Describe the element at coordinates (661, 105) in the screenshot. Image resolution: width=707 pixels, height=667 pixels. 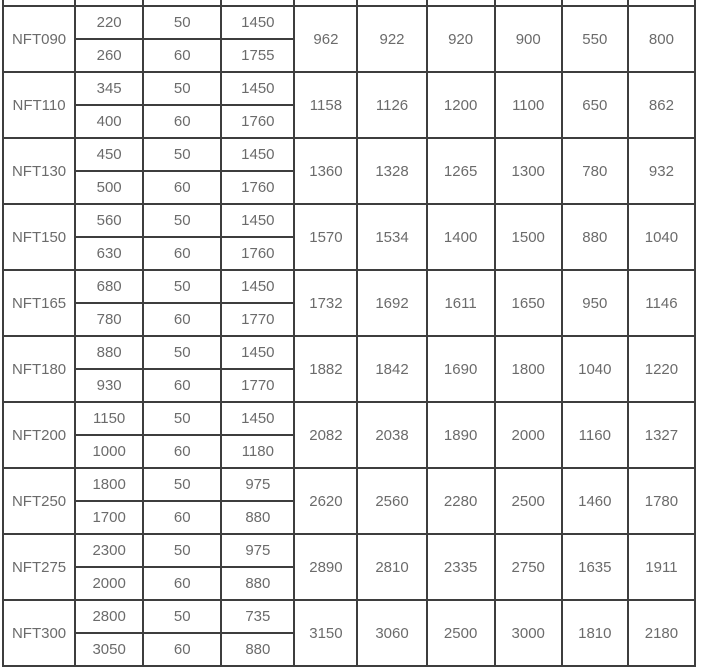
I see `merged-spec-cell: 862` at that location.